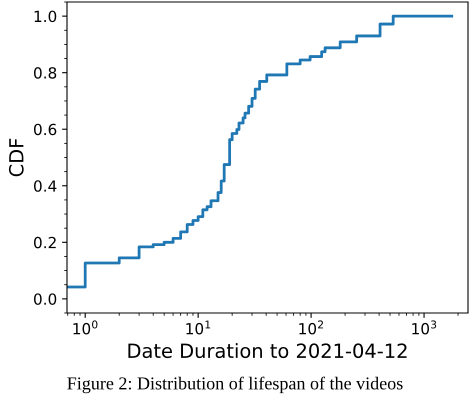 The image size is (470, 398). I want to click on x-tick-label: 10$^{1}$, so click(198, 327).